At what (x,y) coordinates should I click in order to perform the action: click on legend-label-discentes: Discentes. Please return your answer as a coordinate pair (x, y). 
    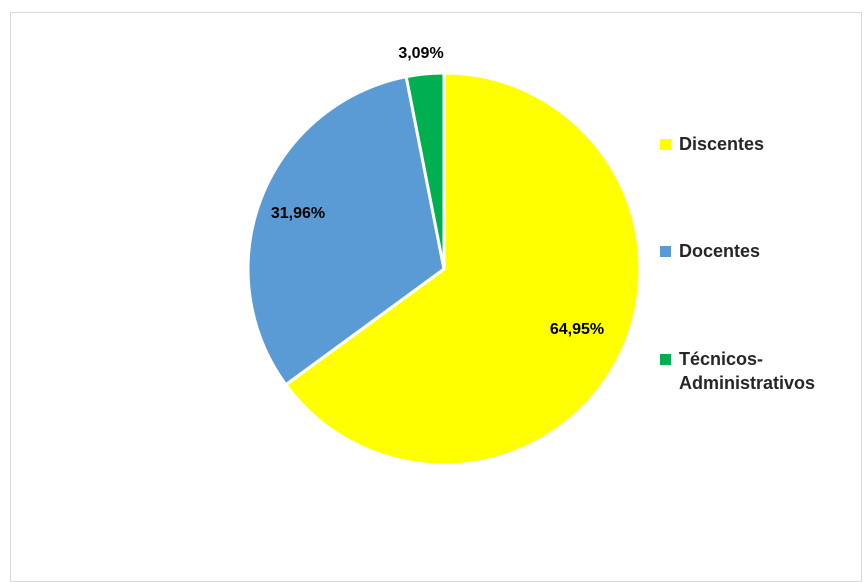
    Looking at the image, I should click on (722, 144).